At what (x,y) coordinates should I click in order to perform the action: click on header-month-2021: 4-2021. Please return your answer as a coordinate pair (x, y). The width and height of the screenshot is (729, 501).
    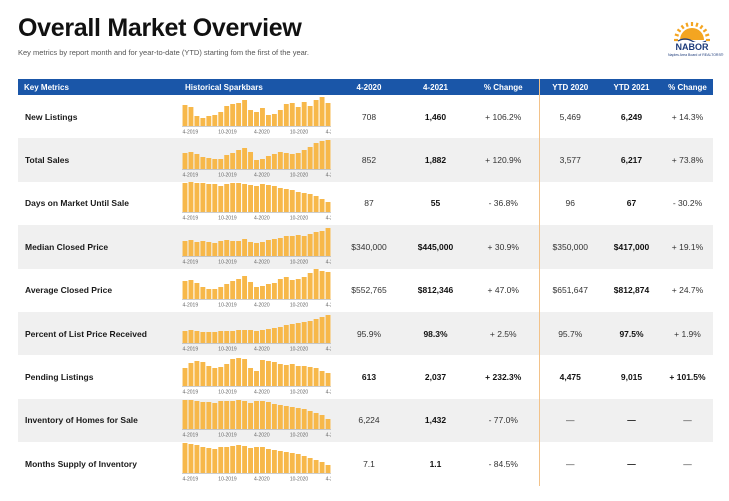
    Looking at the image, I should click on (435, 87).